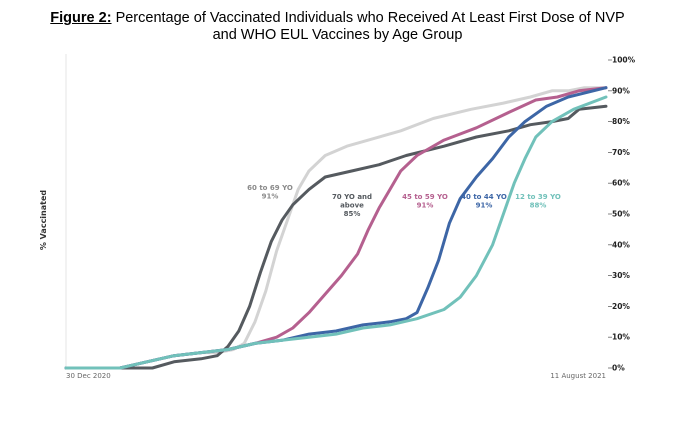 The width and height of the screenshot is (675, 421). I want to click on title-line-2: and WHO EUL Vaccines by Age Group, so click(337, 35).